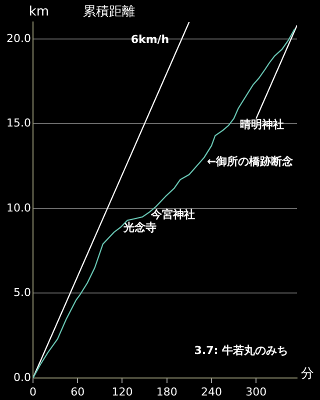 This screenshot has height=400, width=320. I want to click on annotation: 6km/h, so click(150, 39).